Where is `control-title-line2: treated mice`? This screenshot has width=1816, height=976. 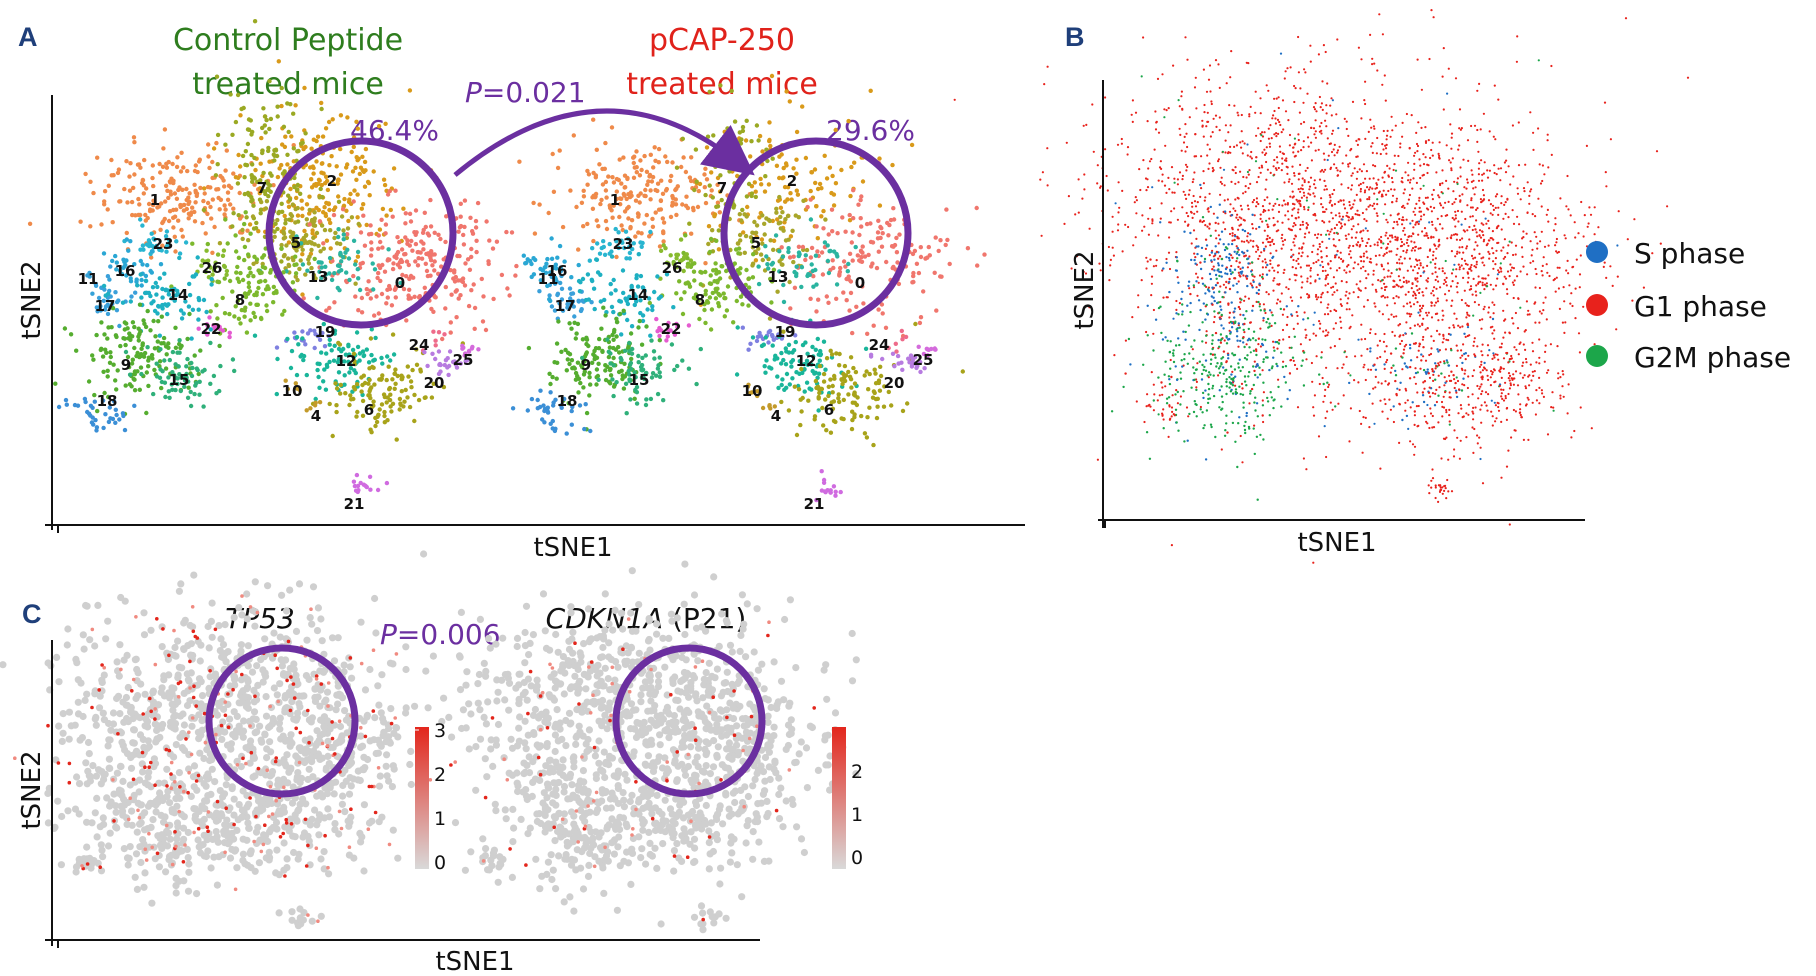
control-title-line2: treated mice is located at coordinates (288, 84).